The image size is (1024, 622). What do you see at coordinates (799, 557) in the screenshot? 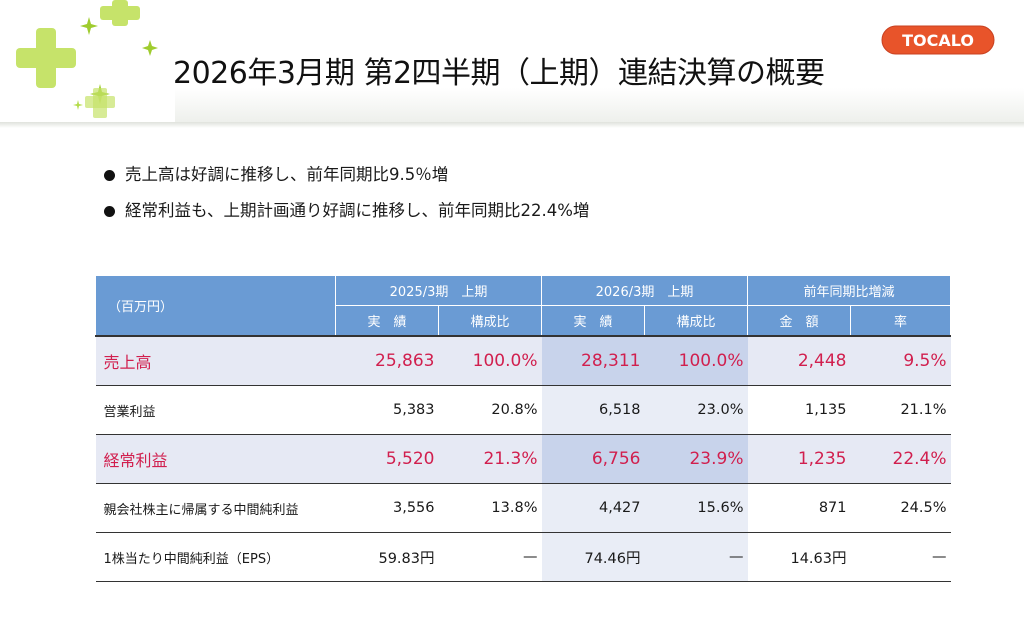
I see `table-cell: 14.63円` at bounding box center [799, 557].